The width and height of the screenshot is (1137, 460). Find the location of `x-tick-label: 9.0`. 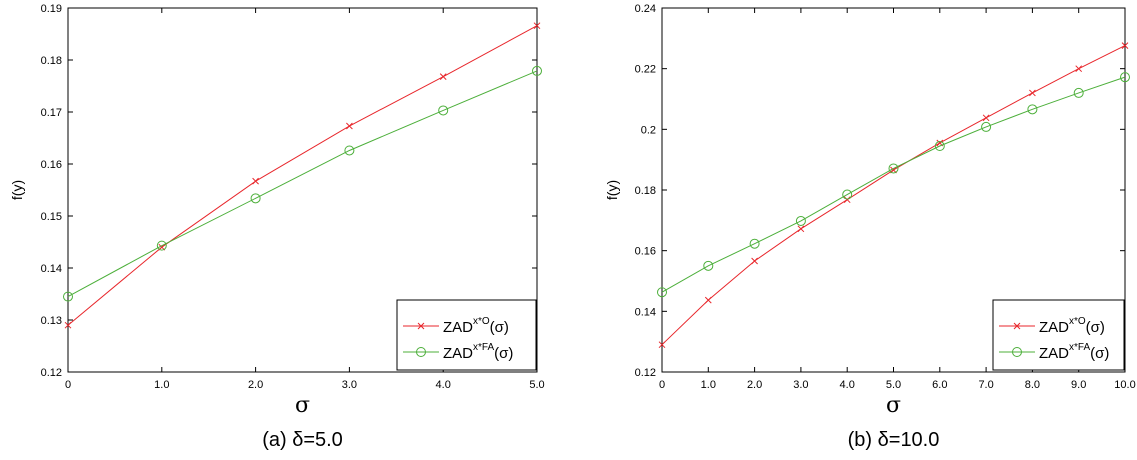

x-tick-label: 9.0 is located at coordinates (1078, 385).